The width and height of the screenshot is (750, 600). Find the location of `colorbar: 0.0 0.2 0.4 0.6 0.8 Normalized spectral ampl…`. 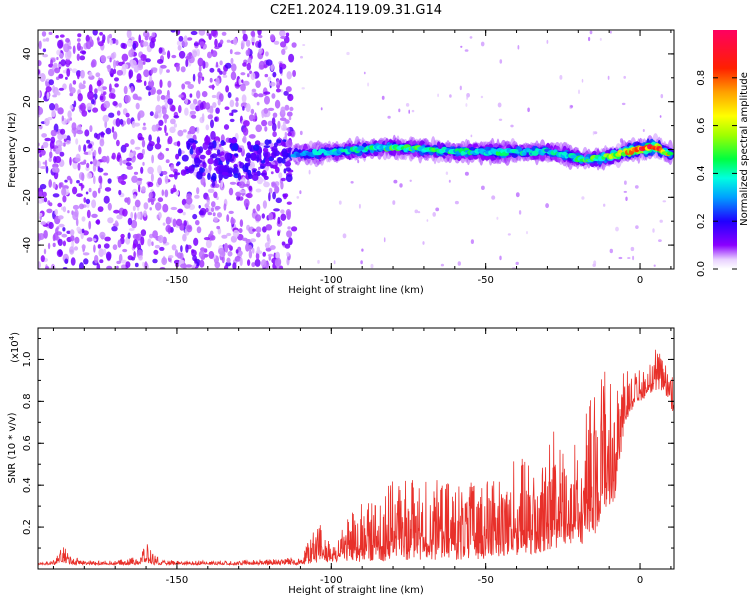

colorbar: 0.0 0.2 0.4 0.6 0.8 Normalized spectral ampl… is located at coordinates (723, 153).